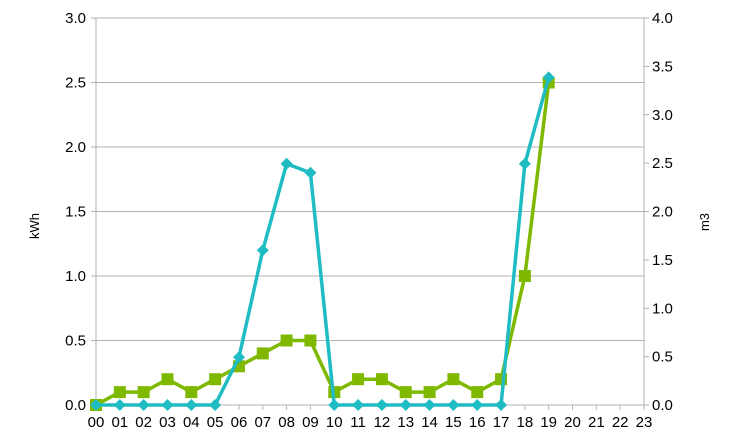 The image size is (732, 444). Describe the element at coordinates (429, 422) in the screenshot. I see `x-tick-label: 14` at that location.